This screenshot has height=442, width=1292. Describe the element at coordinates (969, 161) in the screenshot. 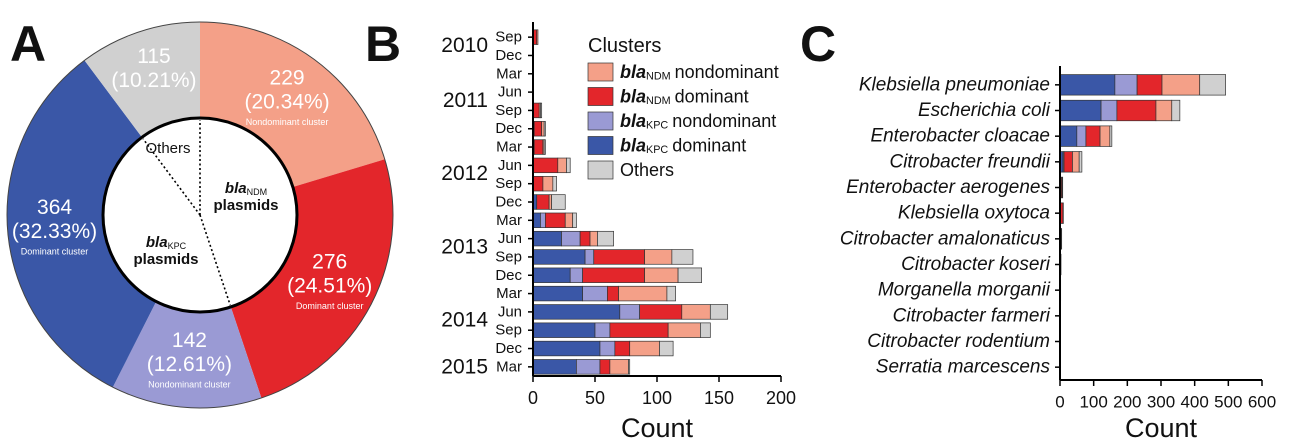

I see `y-tick-label: Citrobacter freundii` at that location.